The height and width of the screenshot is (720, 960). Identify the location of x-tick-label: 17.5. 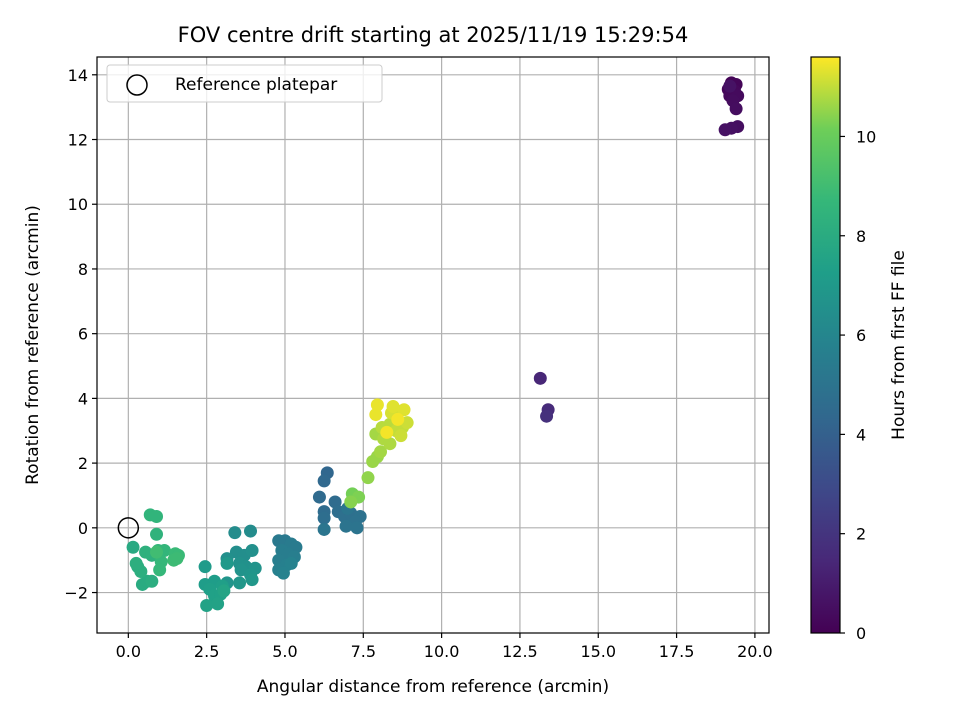
(677, 651).